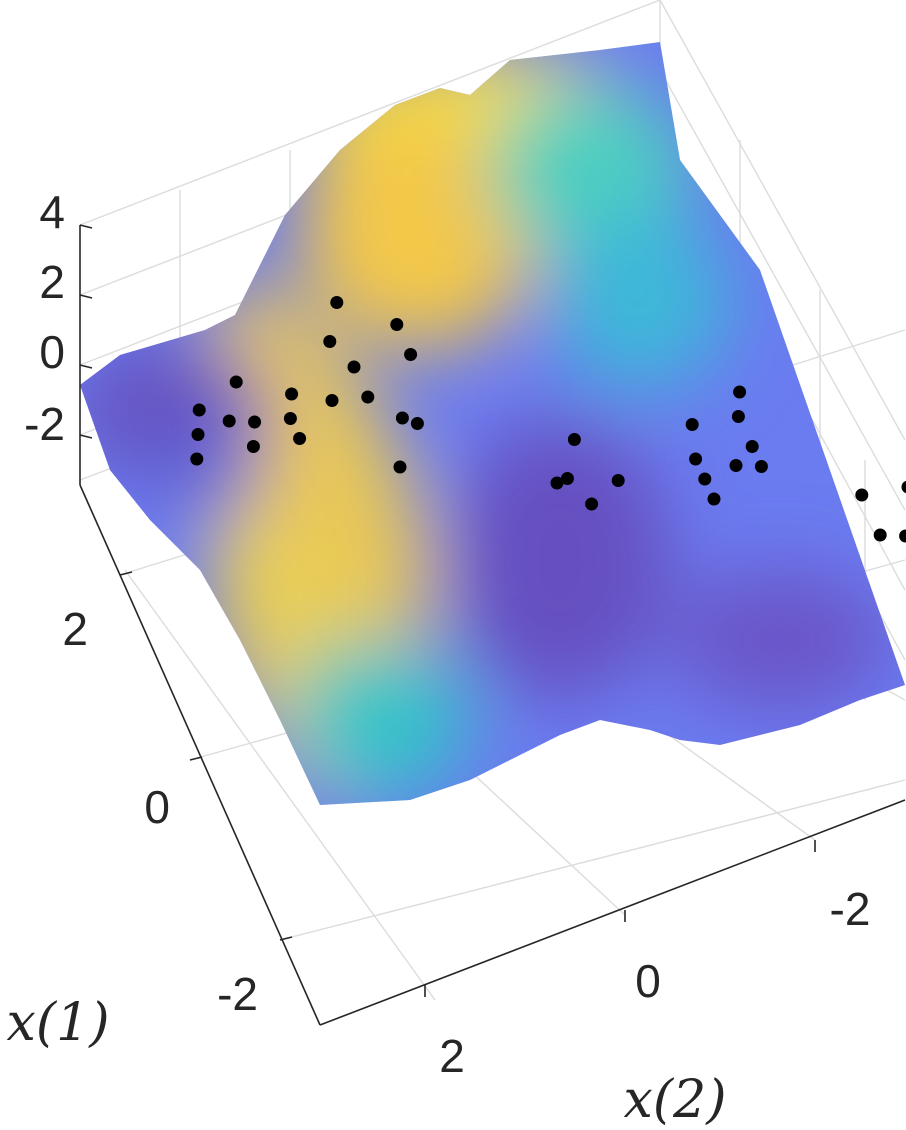 The image size is (906, 1130). What do you see at coordinates (52, 282) in the screenshot?
I see `z-tick-label: 2` at bounding box center [52, 282].